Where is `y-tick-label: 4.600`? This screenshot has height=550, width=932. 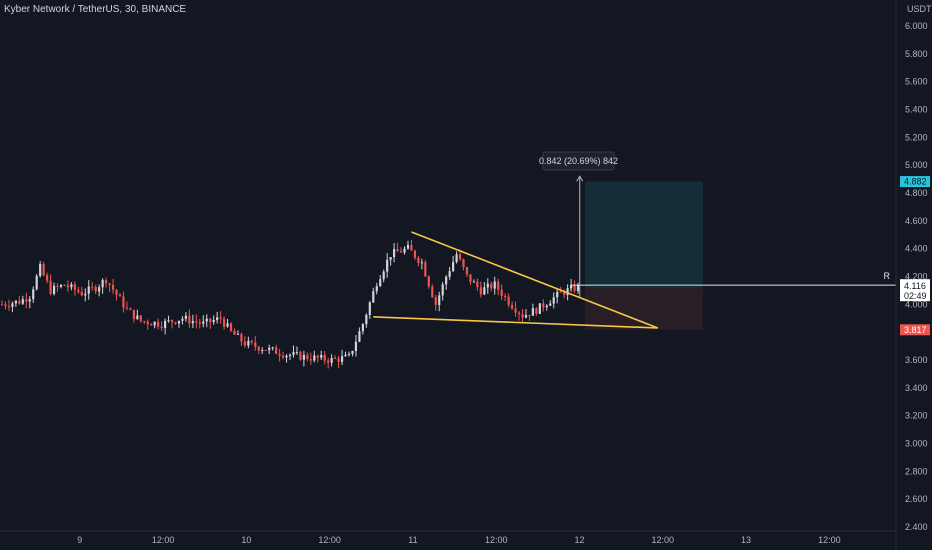
y-tick-label: 4.600 is located at coordinates (916, 221).